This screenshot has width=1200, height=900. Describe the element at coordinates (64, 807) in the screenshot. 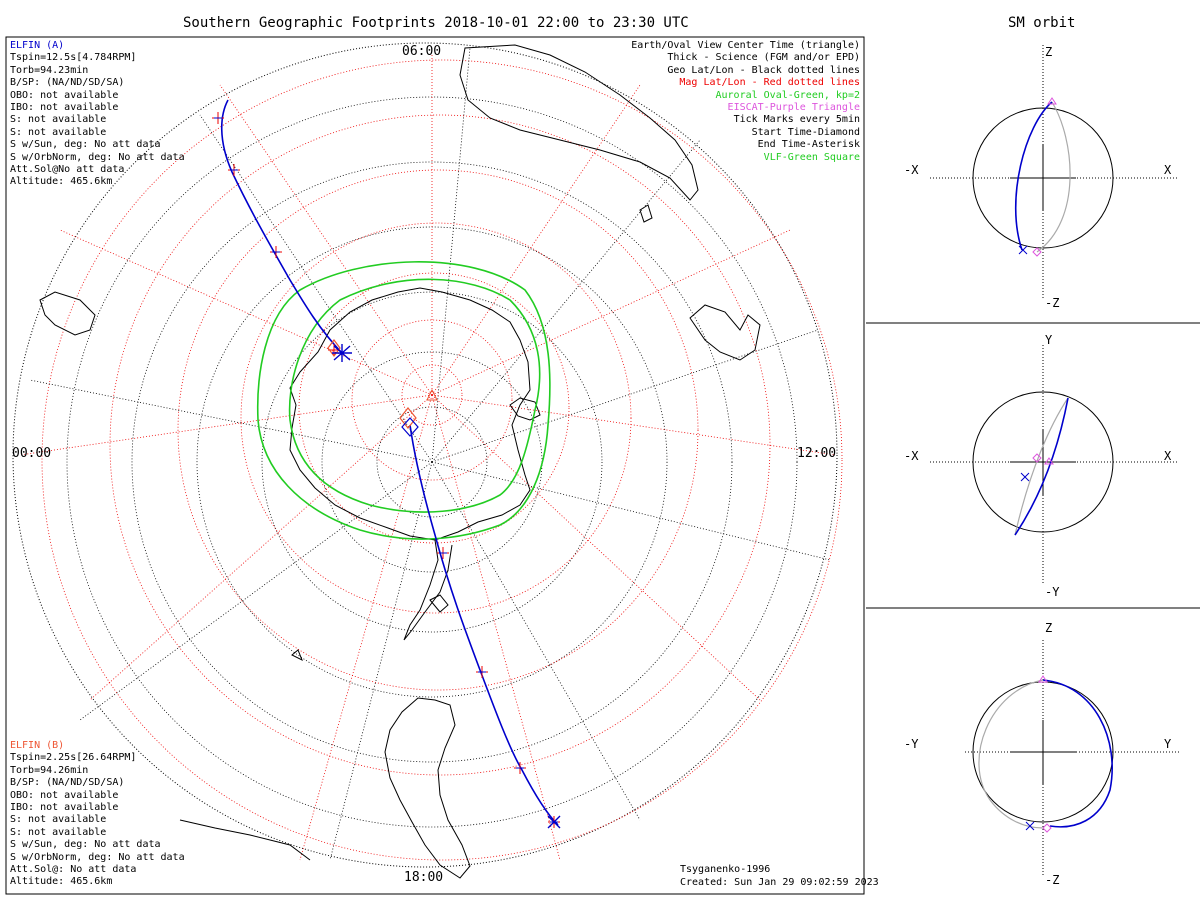

I see `elfin-b-line: IBO: not available` at that location.